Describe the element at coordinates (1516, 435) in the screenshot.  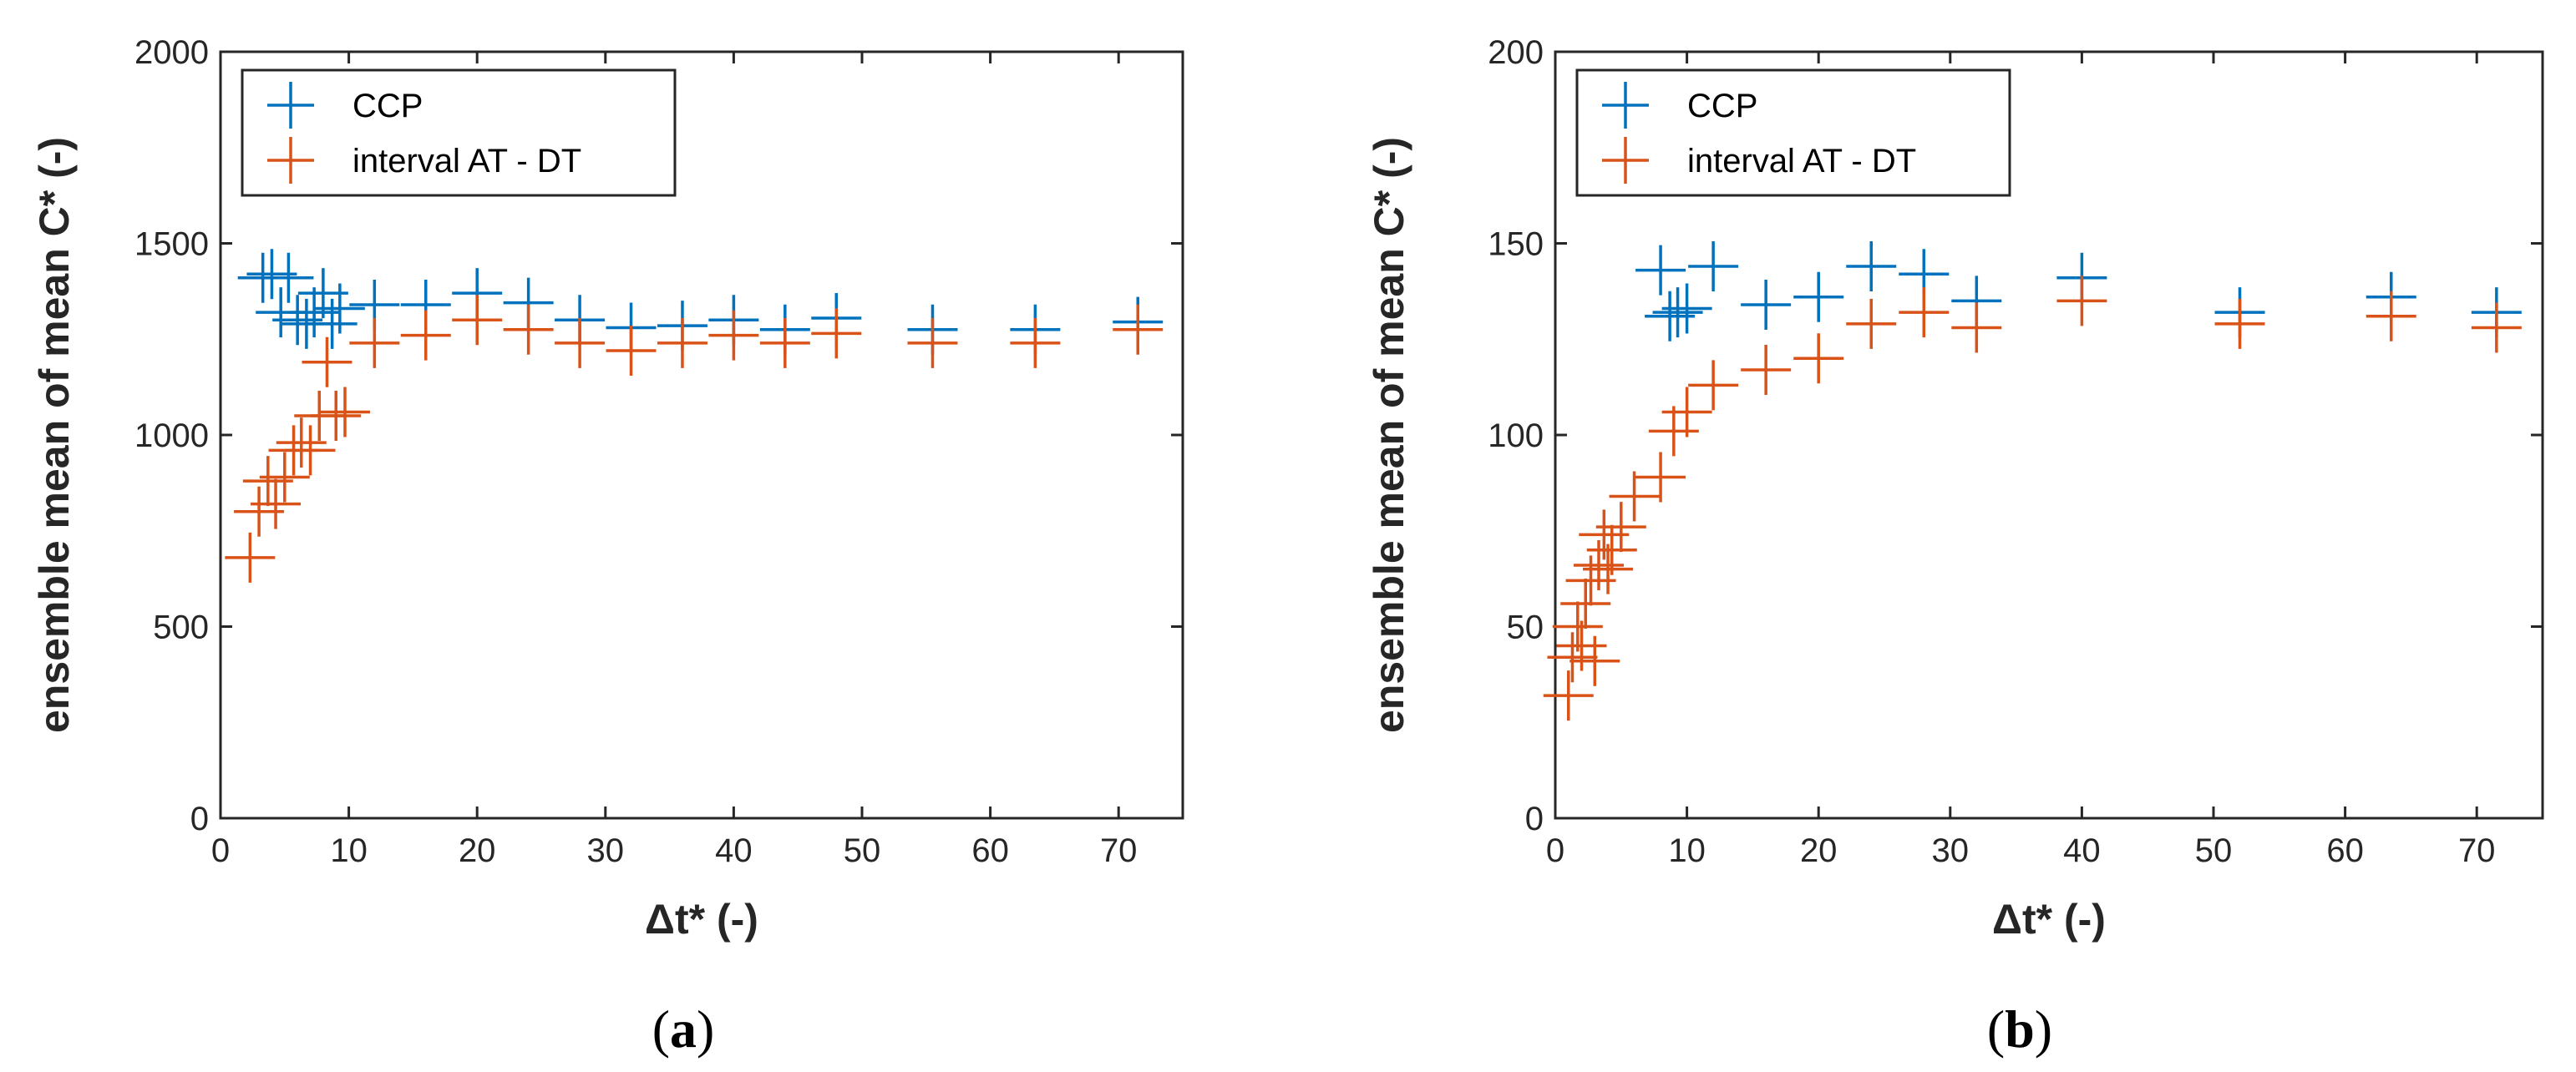
I see `y-tick-label: 100` at that location.